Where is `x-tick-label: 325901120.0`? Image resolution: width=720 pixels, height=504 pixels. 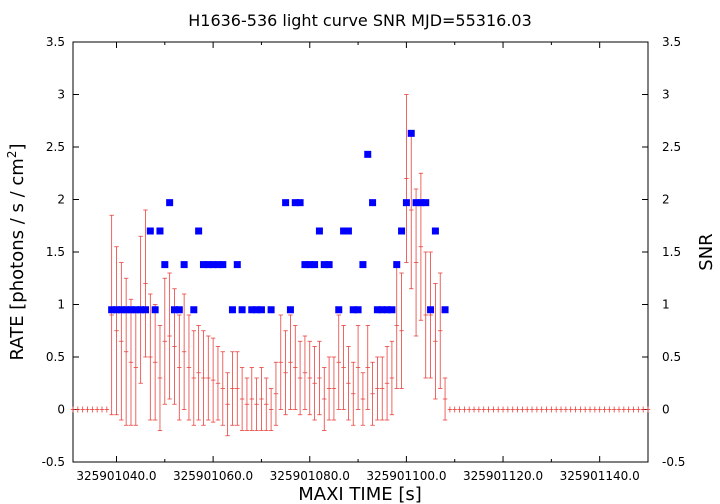
x-tick-label: 325901120.0 is located at coordinates (503, 476).